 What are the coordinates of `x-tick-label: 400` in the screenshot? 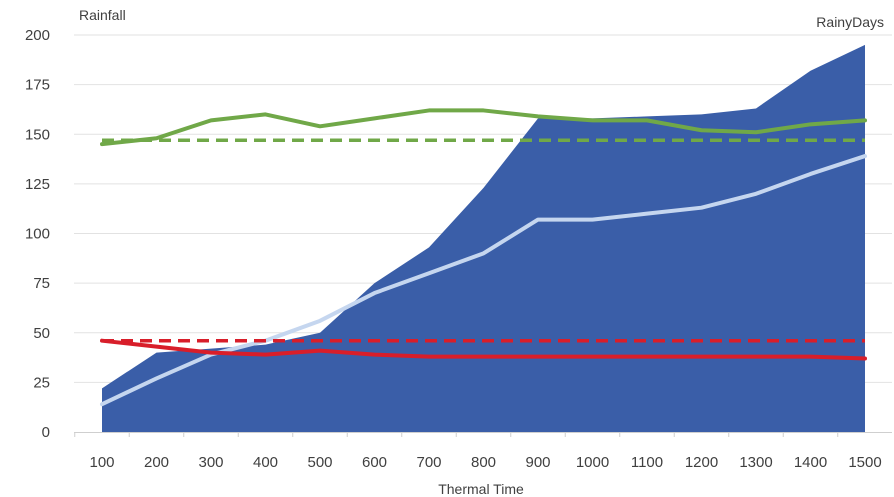 It's located at (265, 462).